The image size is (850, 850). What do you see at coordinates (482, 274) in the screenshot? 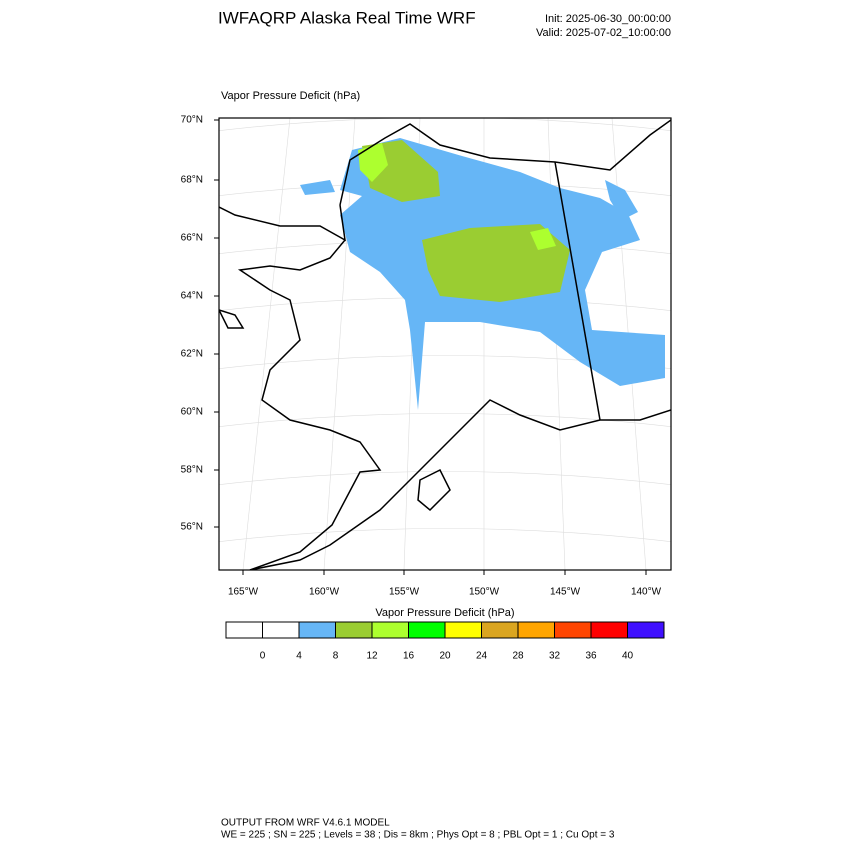
I see `vpd-field` at bounding box center [482, 274].